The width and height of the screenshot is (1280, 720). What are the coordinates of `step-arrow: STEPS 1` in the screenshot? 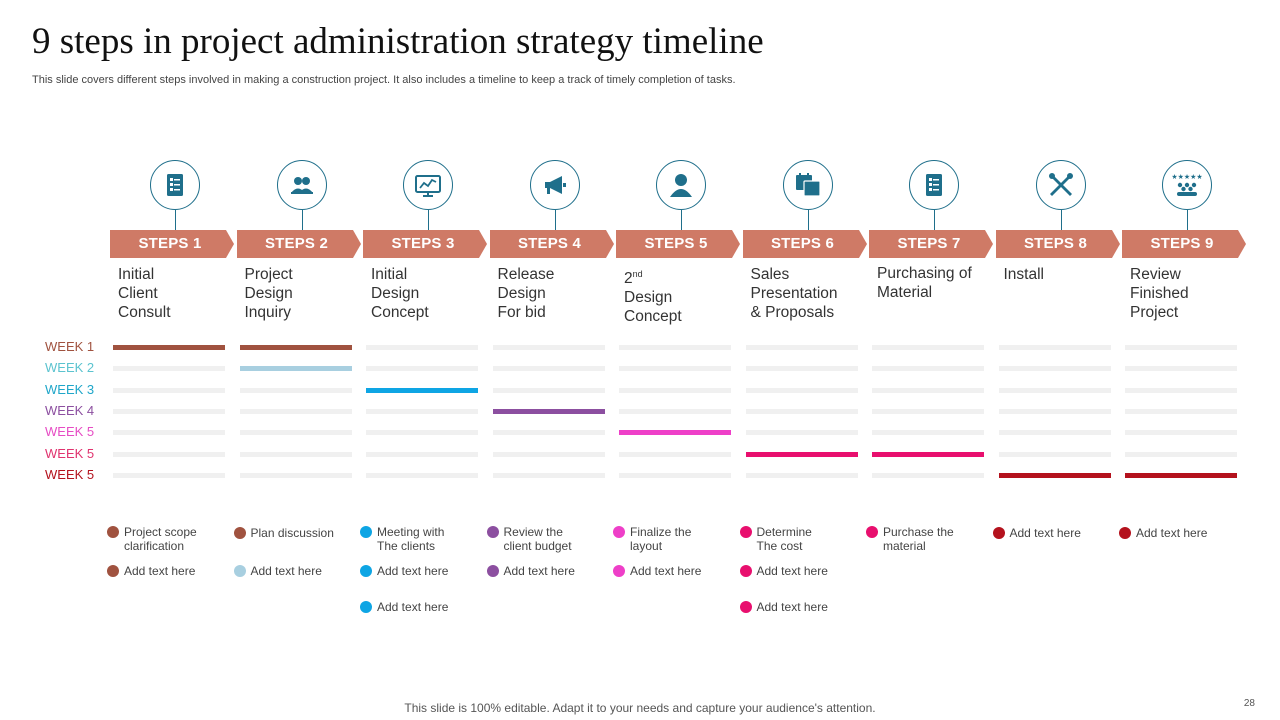 It's located at (172, 244).